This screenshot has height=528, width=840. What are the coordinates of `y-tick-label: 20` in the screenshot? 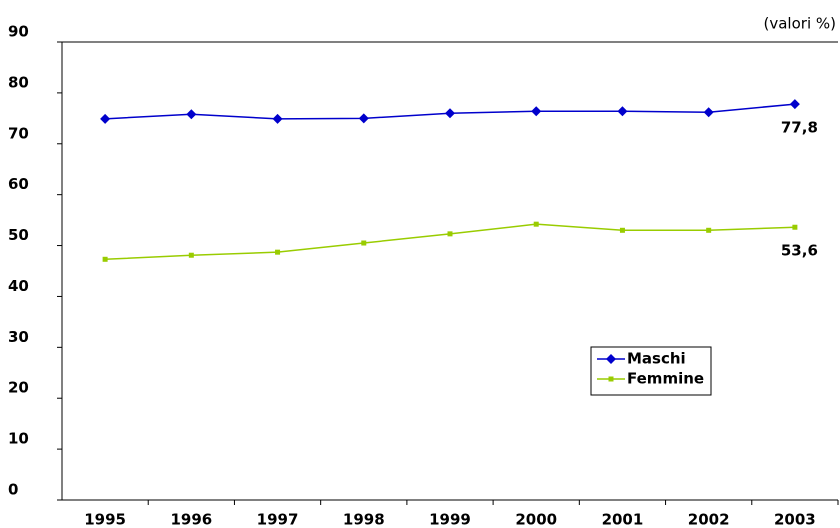 It's located at (18, 388).